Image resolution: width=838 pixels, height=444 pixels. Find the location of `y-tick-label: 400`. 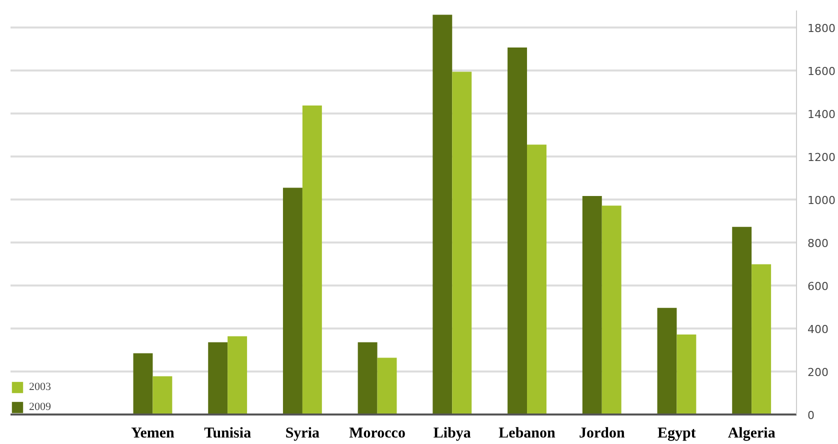

y-tick-label: 400 is located at coordinates (818, 329).